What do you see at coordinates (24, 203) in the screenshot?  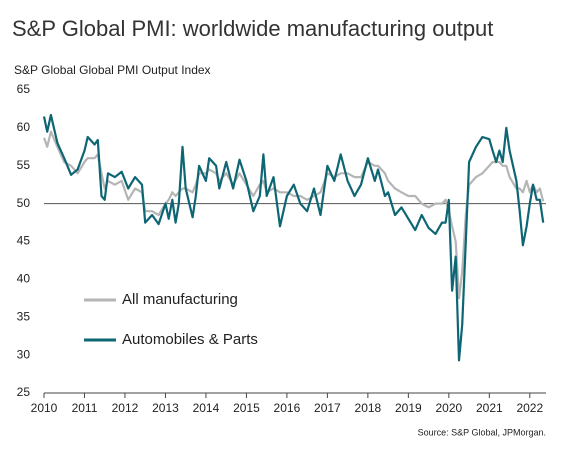 I see `y-tick-label: 50` at bounding box center [24, 203].